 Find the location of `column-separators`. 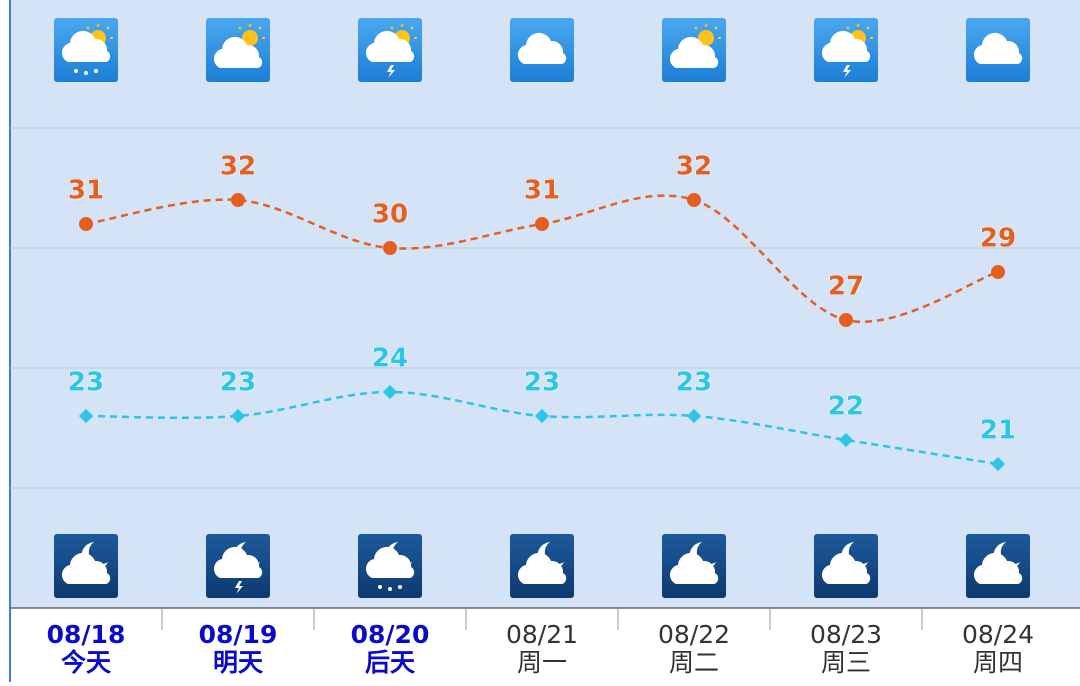

column-separators is located at coordinates (542, 619).